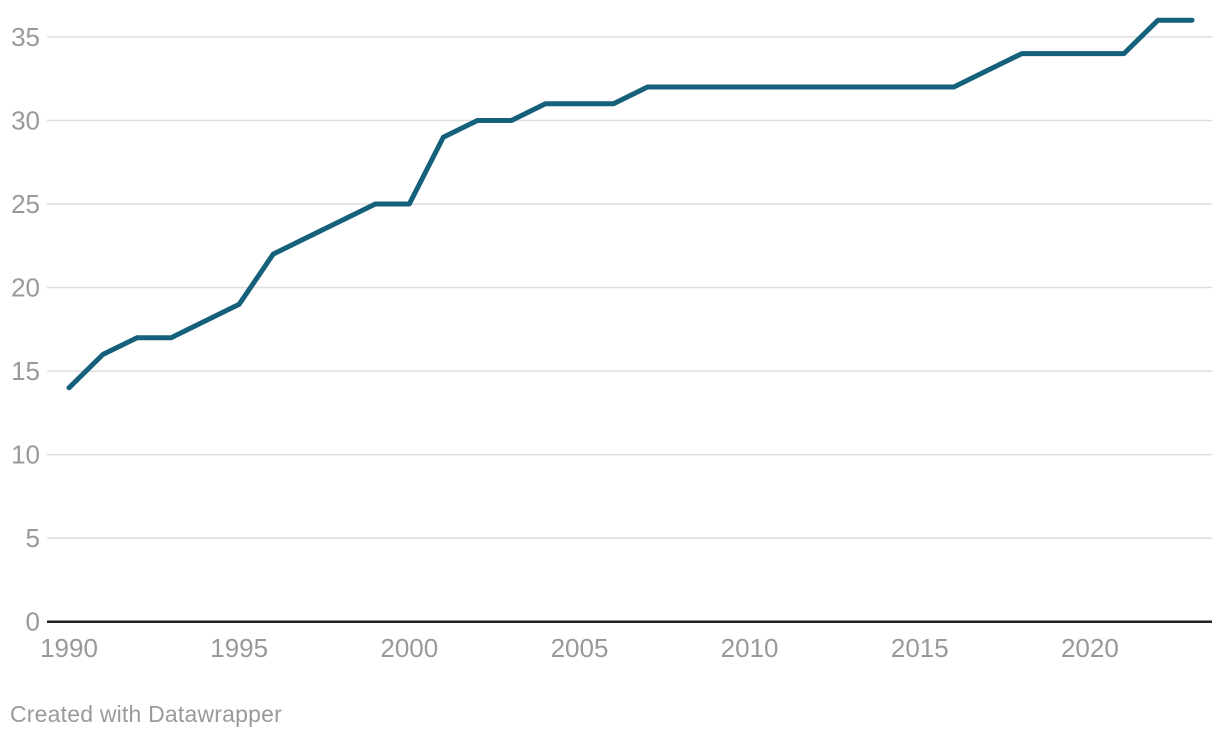  I want to click on x-tick-label: 2010, so click(750, 648).